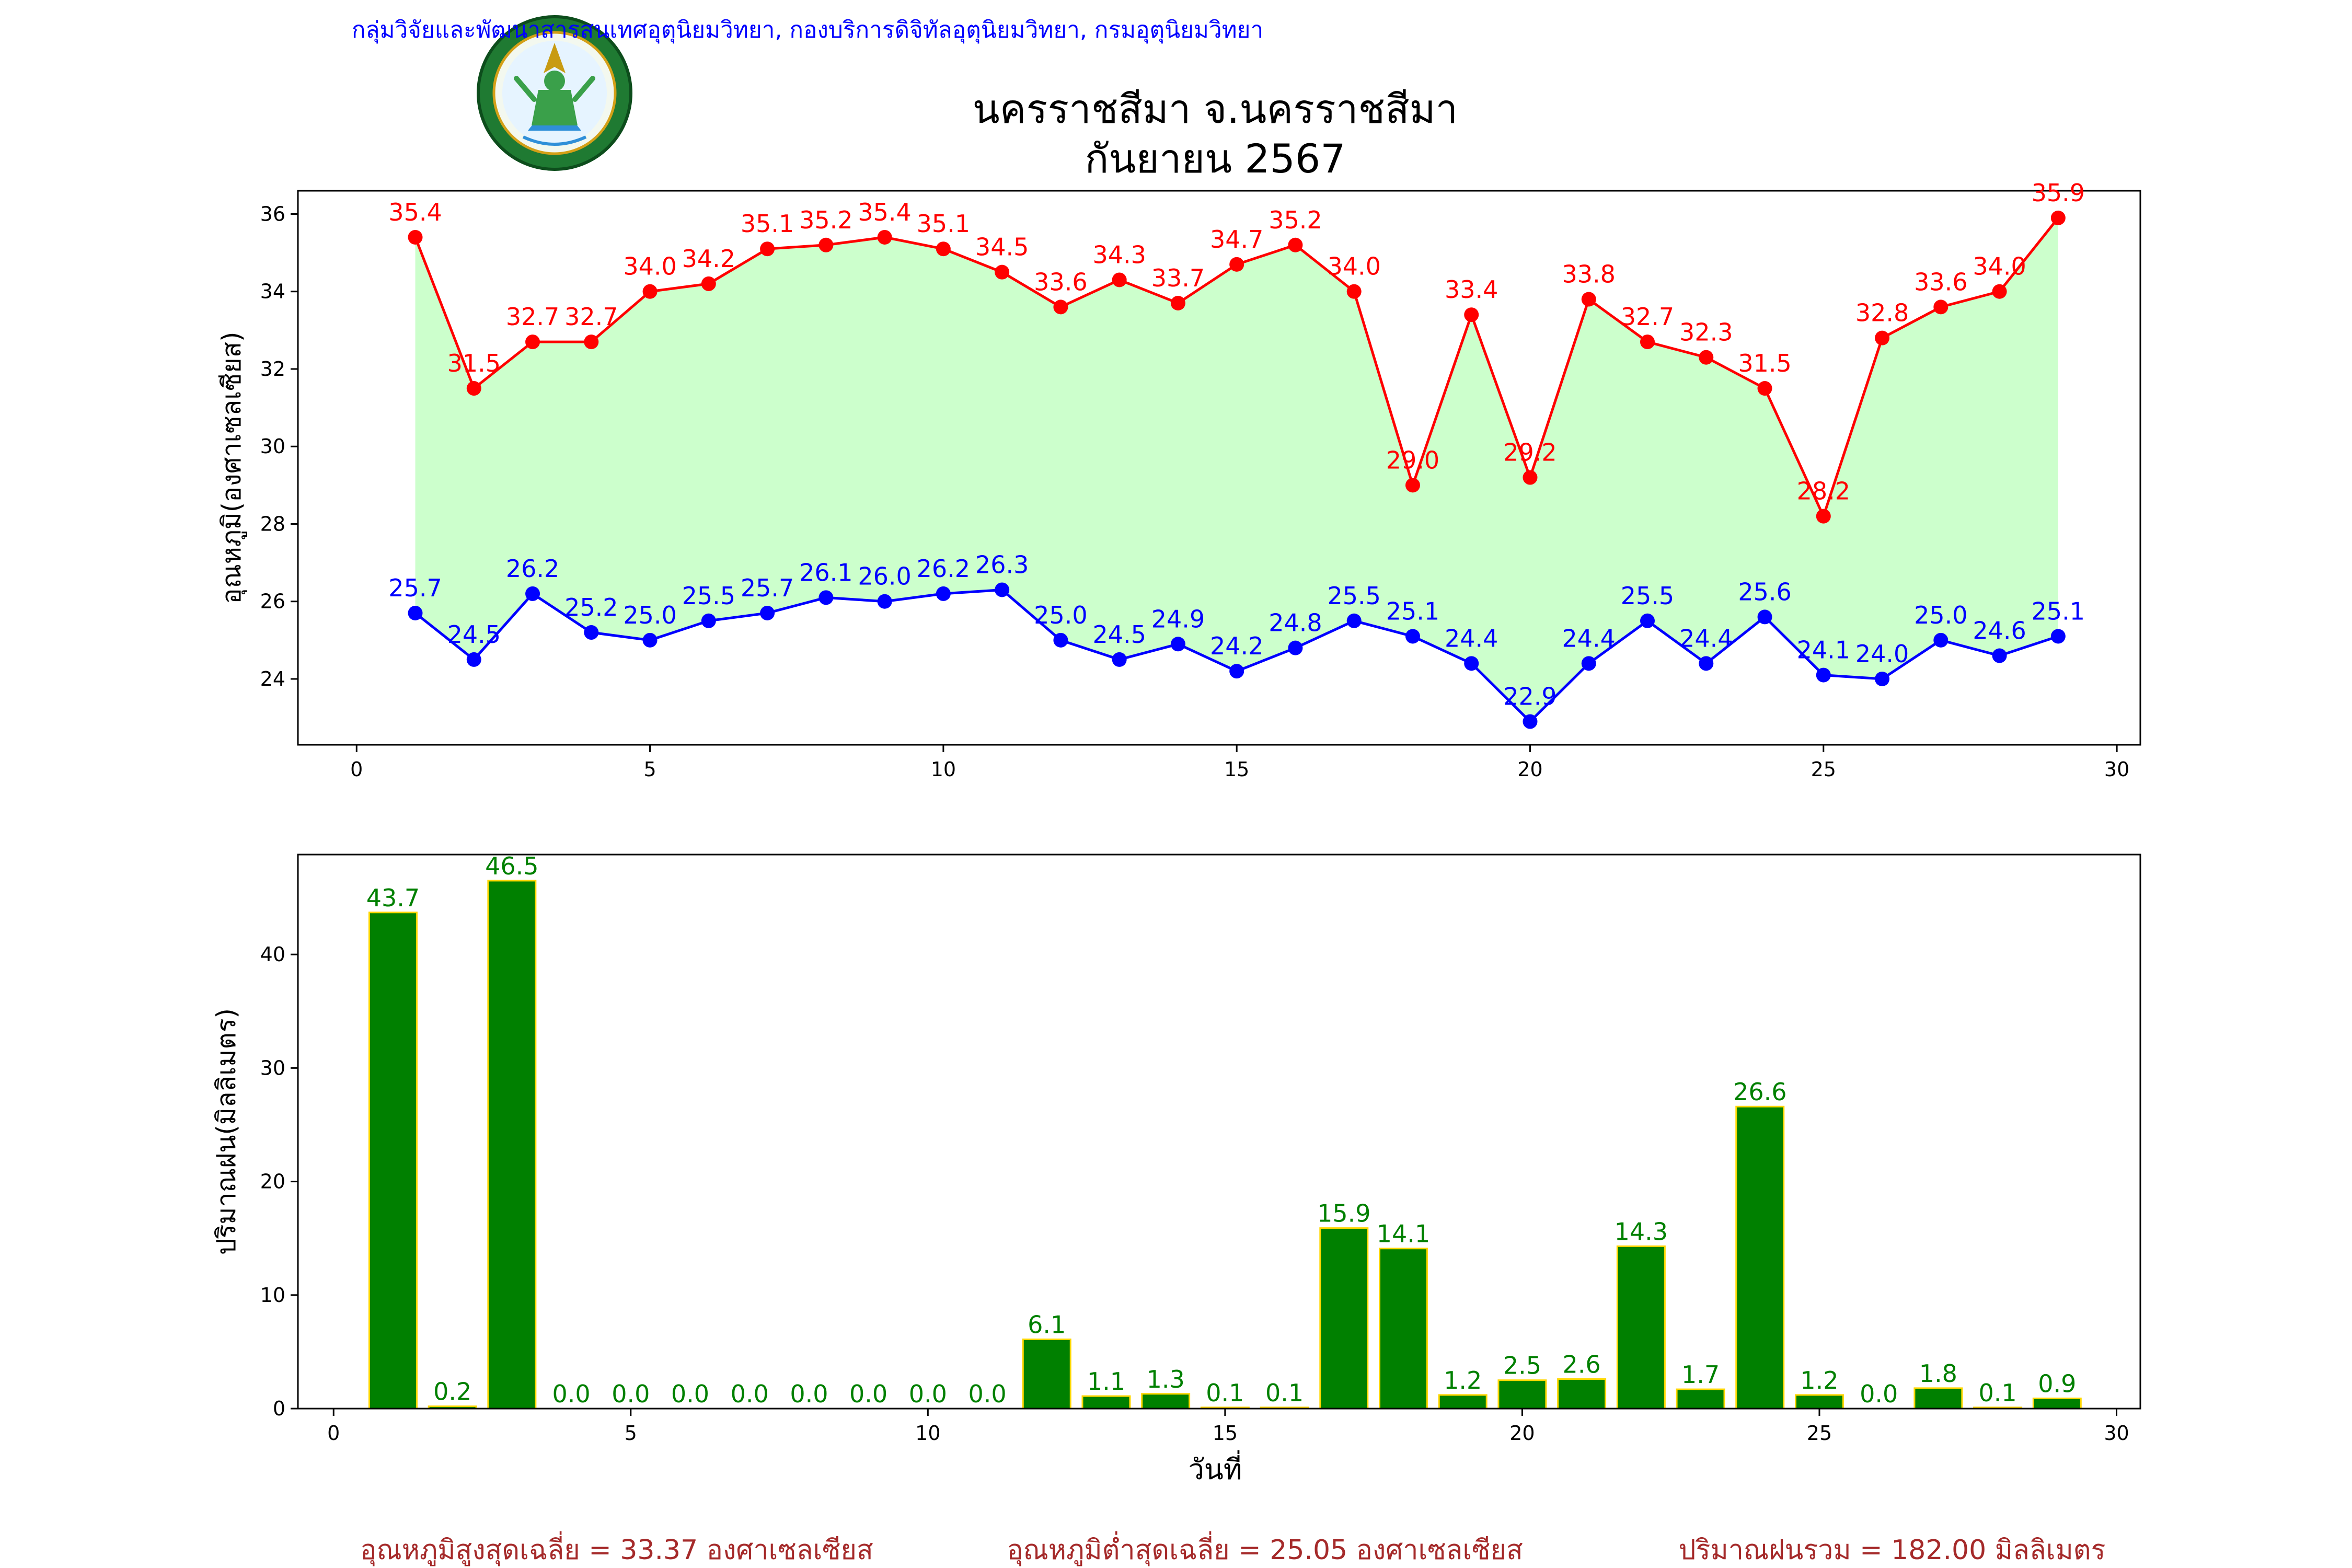  Describe the element at coordinates (1215, 109) in the screenshot. I see `station-title: นครราชสีมา จ.นครราชสีมา` at that location.